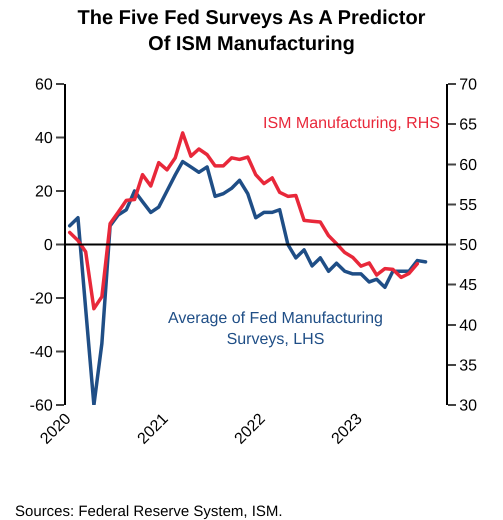 The image size is (503, 520). What do you see at coordinates (468, 85) in the screenshot?
I see `y2-tick-label: 70` at bounding box center [468, 85].